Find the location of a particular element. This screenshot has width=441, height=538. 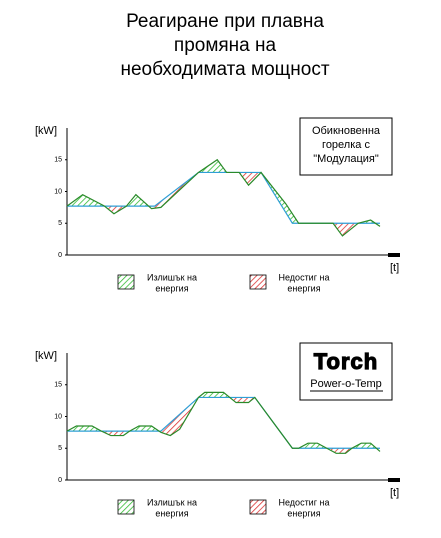

title-line: Реагиране при плавна is located at coordinates (225, 21).